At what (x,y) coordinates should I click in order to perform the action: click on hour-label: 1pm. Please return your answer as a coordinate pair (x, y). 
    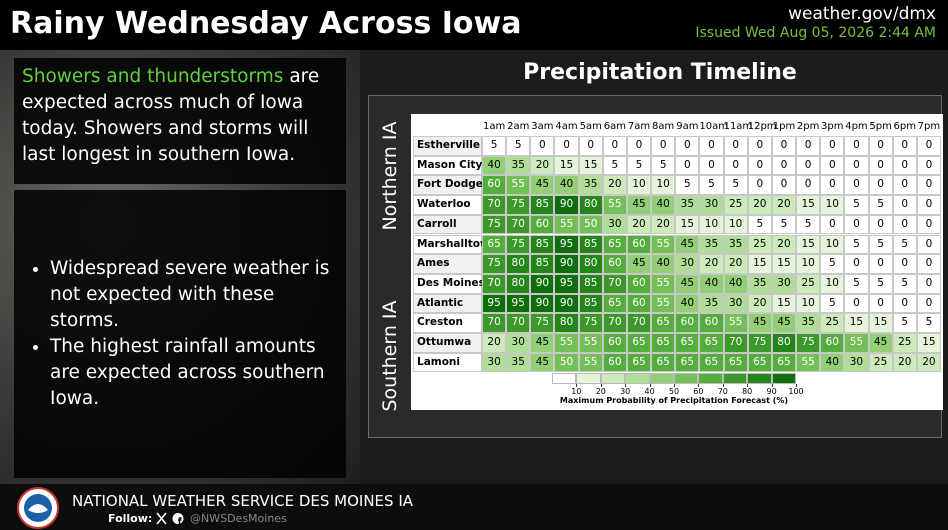
    Looking at the image, I should click on (784, 126).